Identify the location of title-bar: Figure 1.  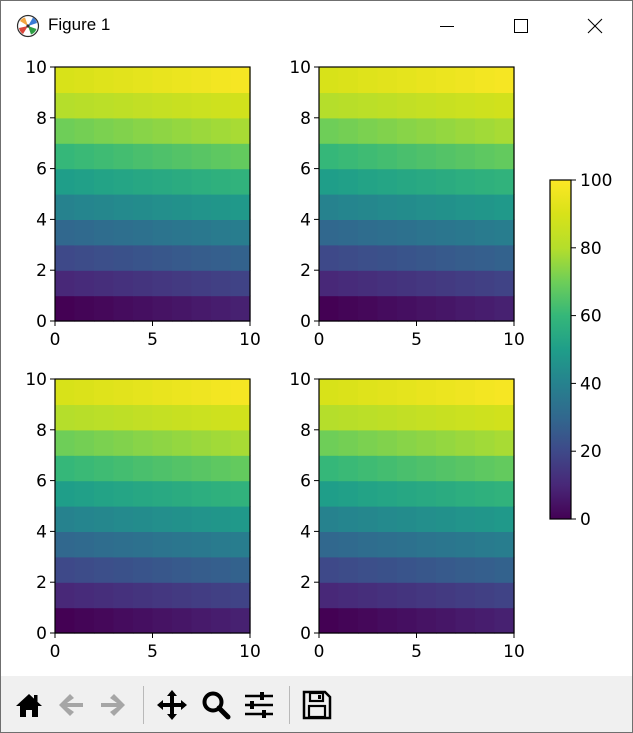
(316, 26).